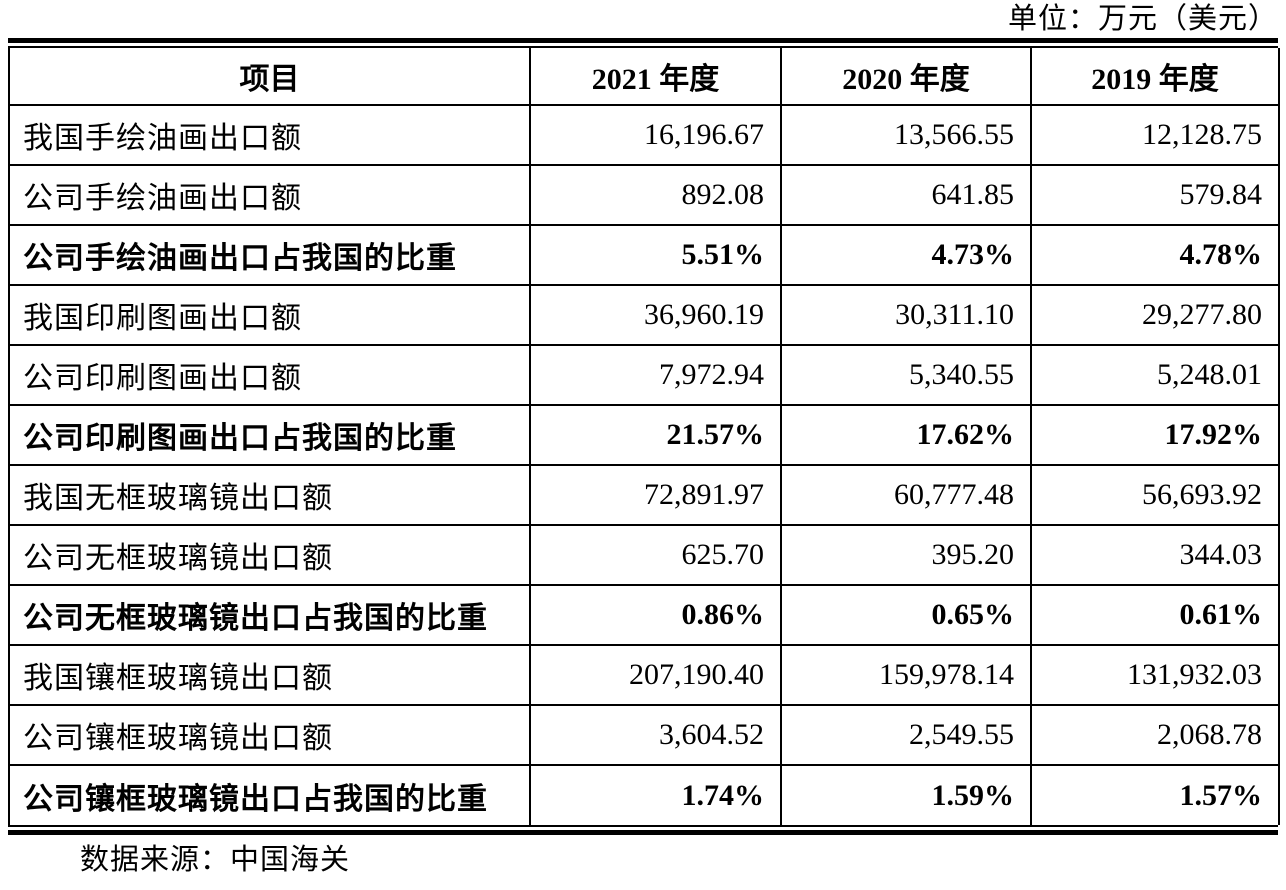 Image resolution: width=1286 pixels, height=890 pixels. I want to click on table-row: 我国镶框玻璃镜出口额 207,190.40 159,978.14 131,932.03, so click(644, 675).